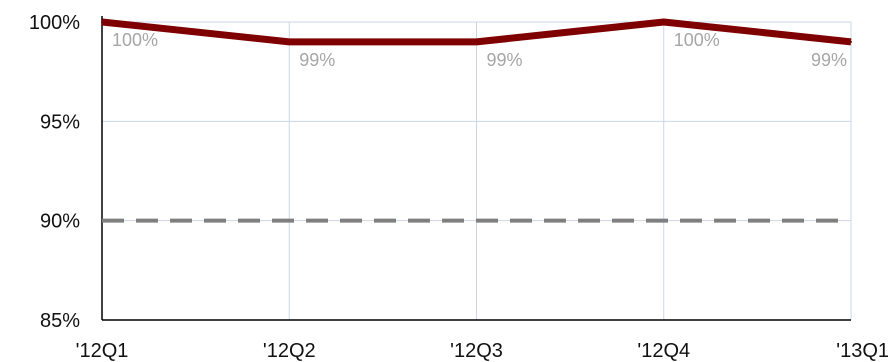  I want to click on x-axis-ticks: '12Q1 '12Q2 '12Q3 '12Q4 '13Q1, so click(482, 351).